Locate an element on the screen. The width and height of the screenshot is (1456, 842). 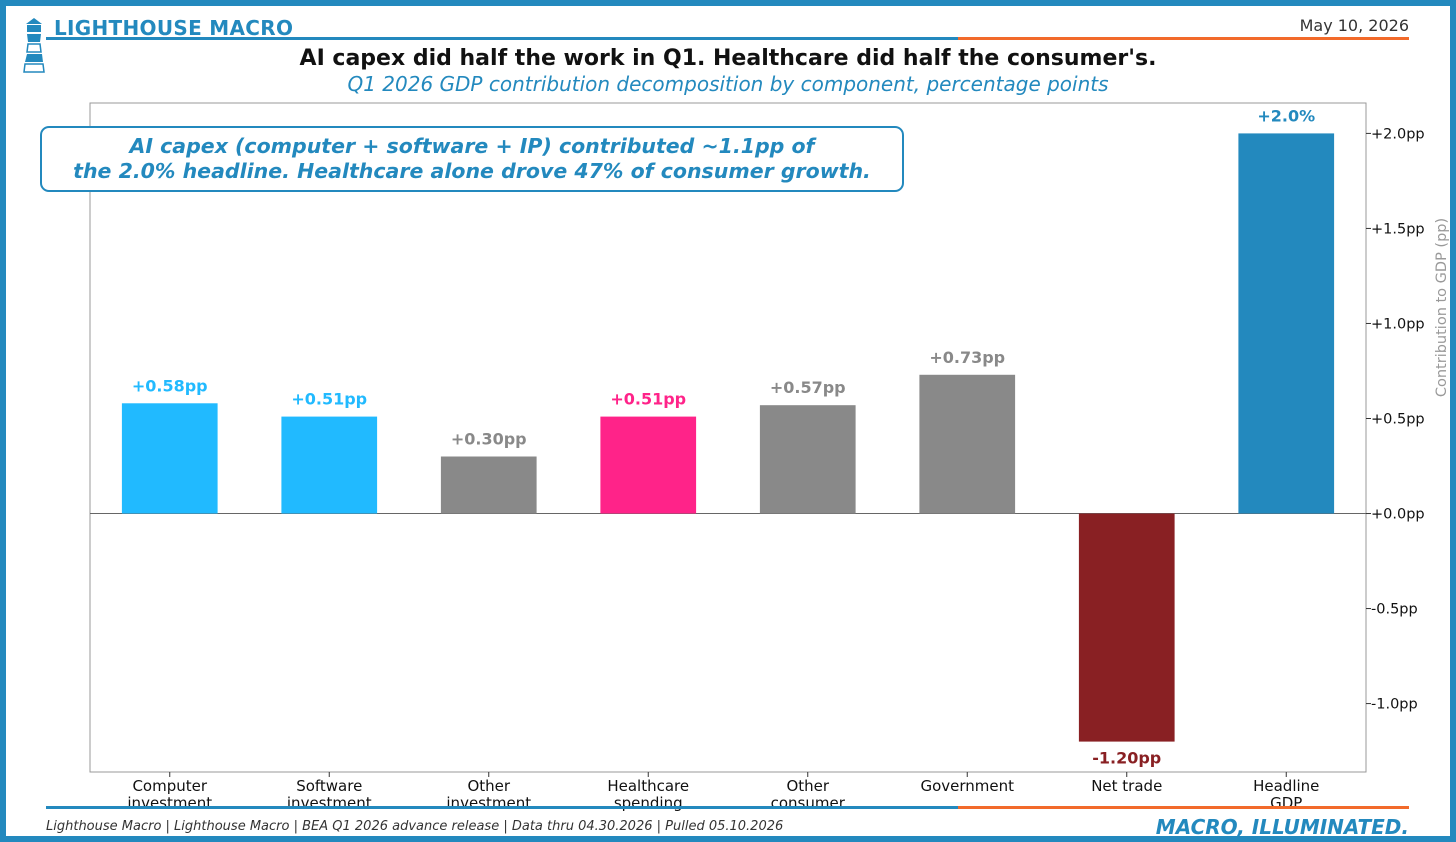
y-axis-title: Contribution to GDP (pp) is located at coordinates (1442, 307).